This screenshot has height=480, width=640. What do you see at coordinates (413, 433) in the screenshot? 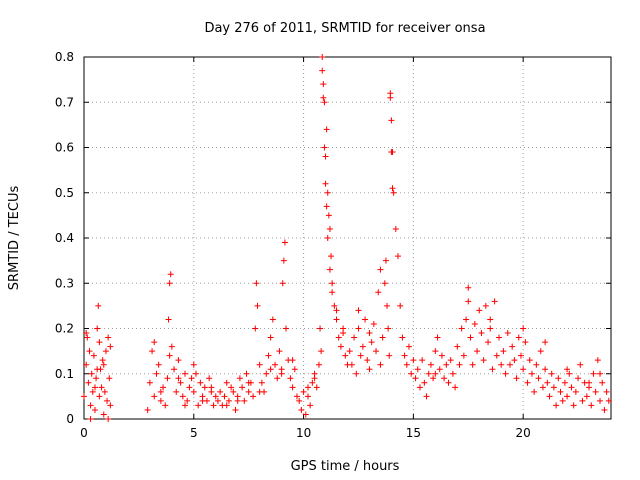
I see `x-tick-label: 15` at bounding box center [413, 433].